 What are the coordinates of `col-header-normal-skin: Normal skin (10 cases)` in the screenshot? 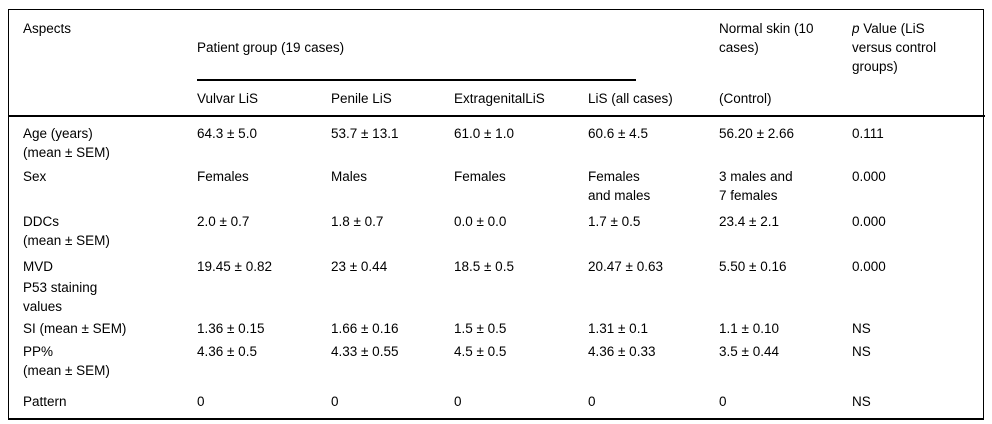 It's located at (766, 38).